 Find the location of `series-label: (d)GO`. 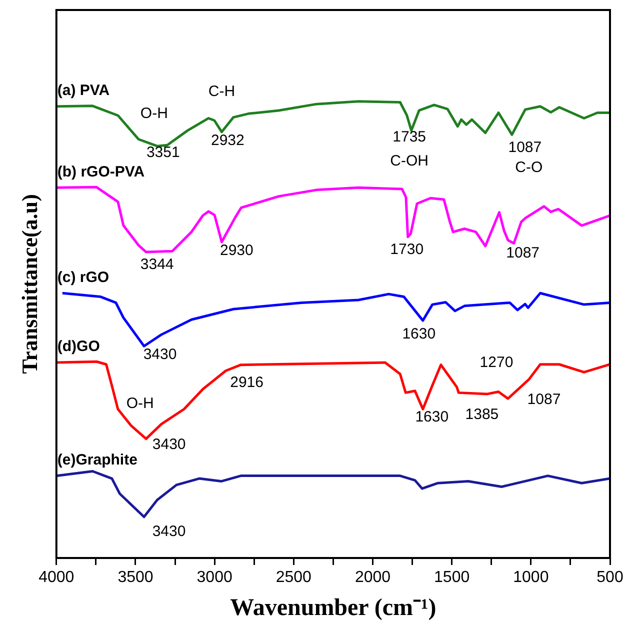

series-label: (d)GO is located at coordinates (78, 347).